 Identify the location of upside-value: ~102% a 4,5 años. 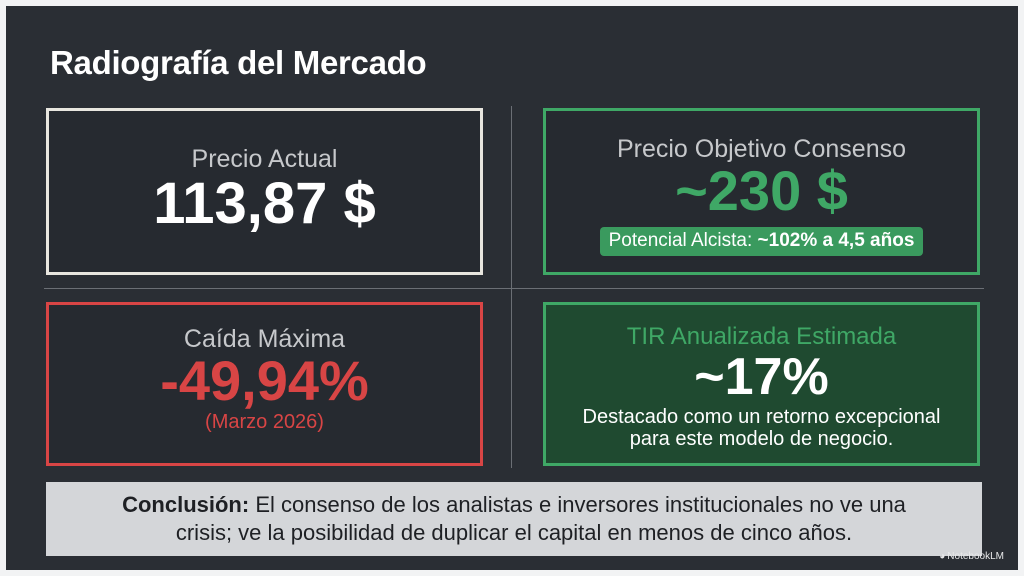
(836, 240).